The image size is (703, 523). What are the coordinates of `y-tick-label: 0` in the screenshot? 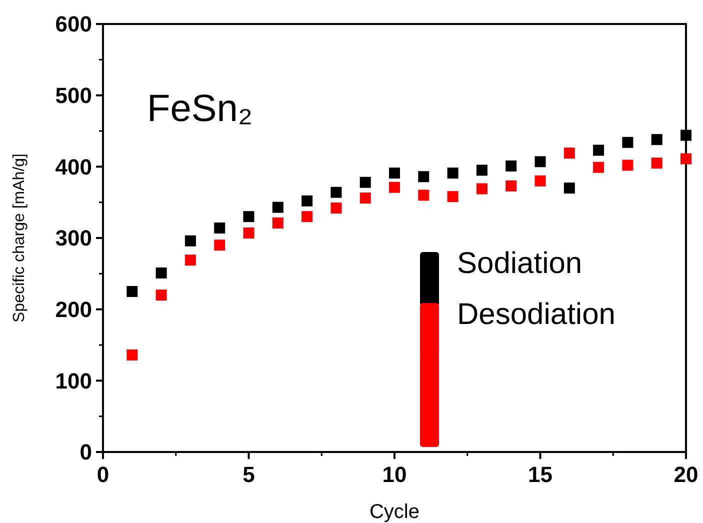 It's located at (86, 452).